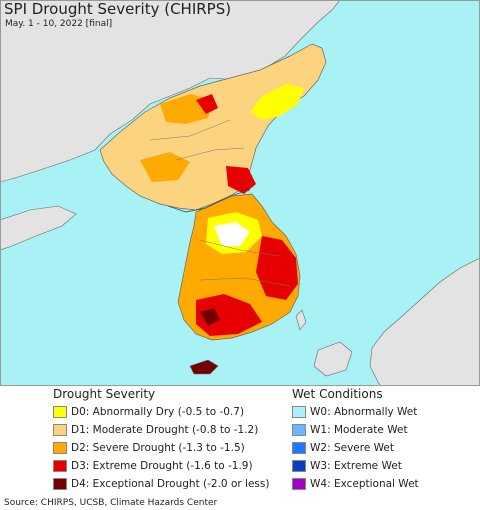 The height and width of the screenshot is (510, 480). What do you see at coordinates (209, 201) in the screenshot?
I see `dmz-border` at bounding box center [209, 201].